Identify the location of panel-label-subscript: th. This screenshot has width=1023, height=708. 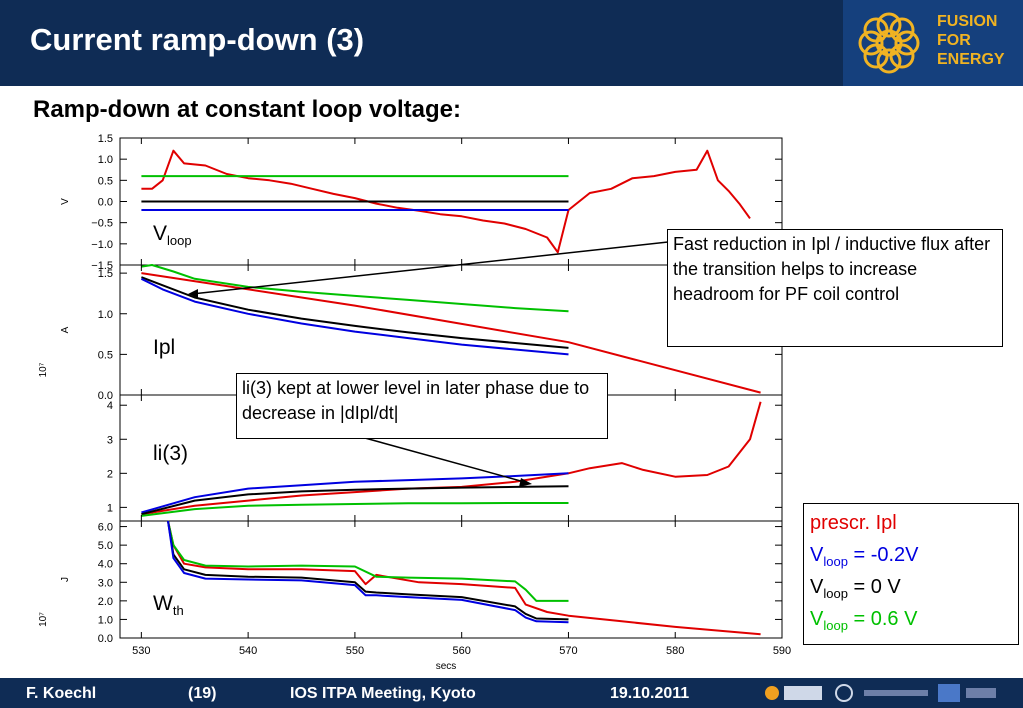
(178, 610).